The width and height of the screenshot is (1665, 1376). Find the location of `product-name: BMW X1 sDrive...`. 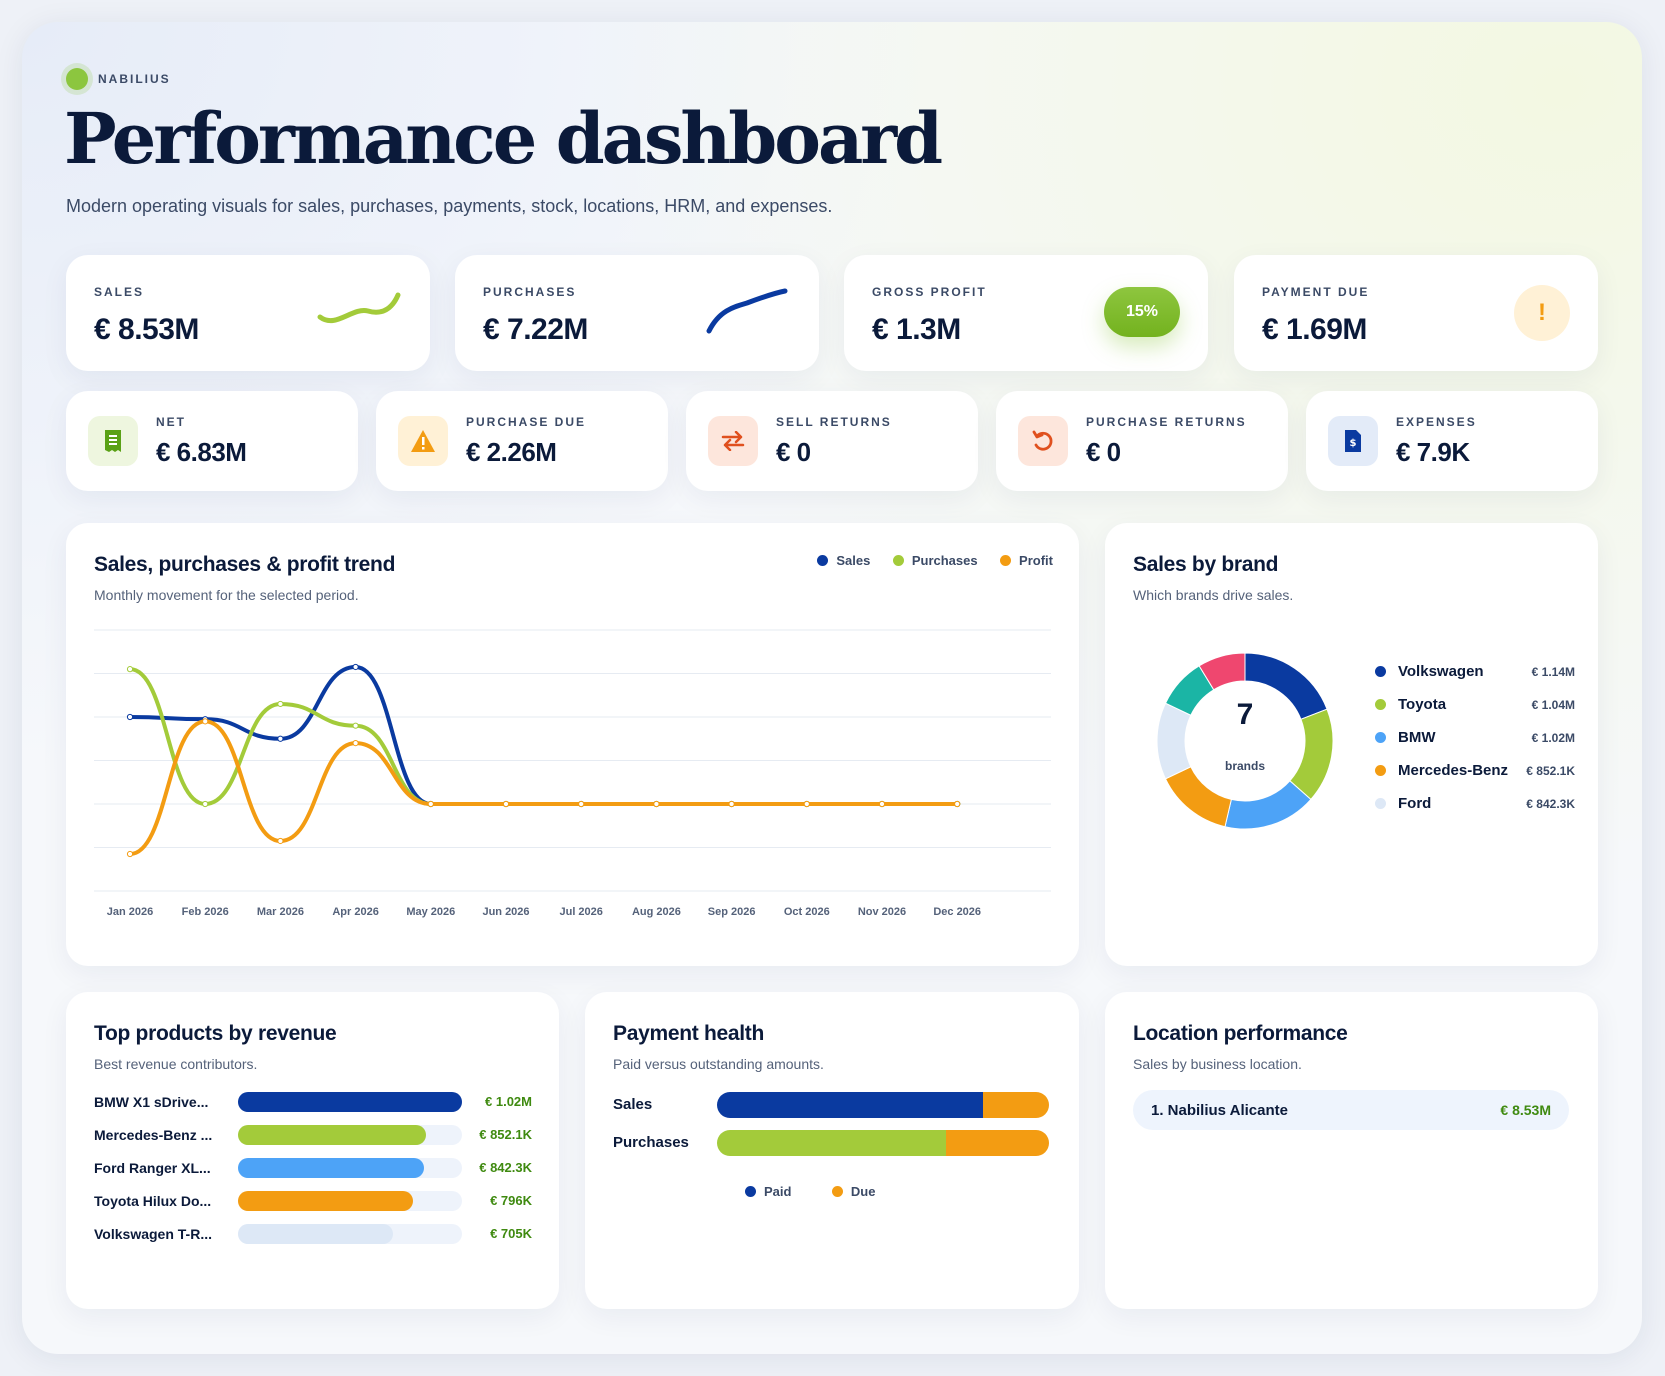

product-name: BMW X1 sDrive... is located at coordinates (151, 1102).